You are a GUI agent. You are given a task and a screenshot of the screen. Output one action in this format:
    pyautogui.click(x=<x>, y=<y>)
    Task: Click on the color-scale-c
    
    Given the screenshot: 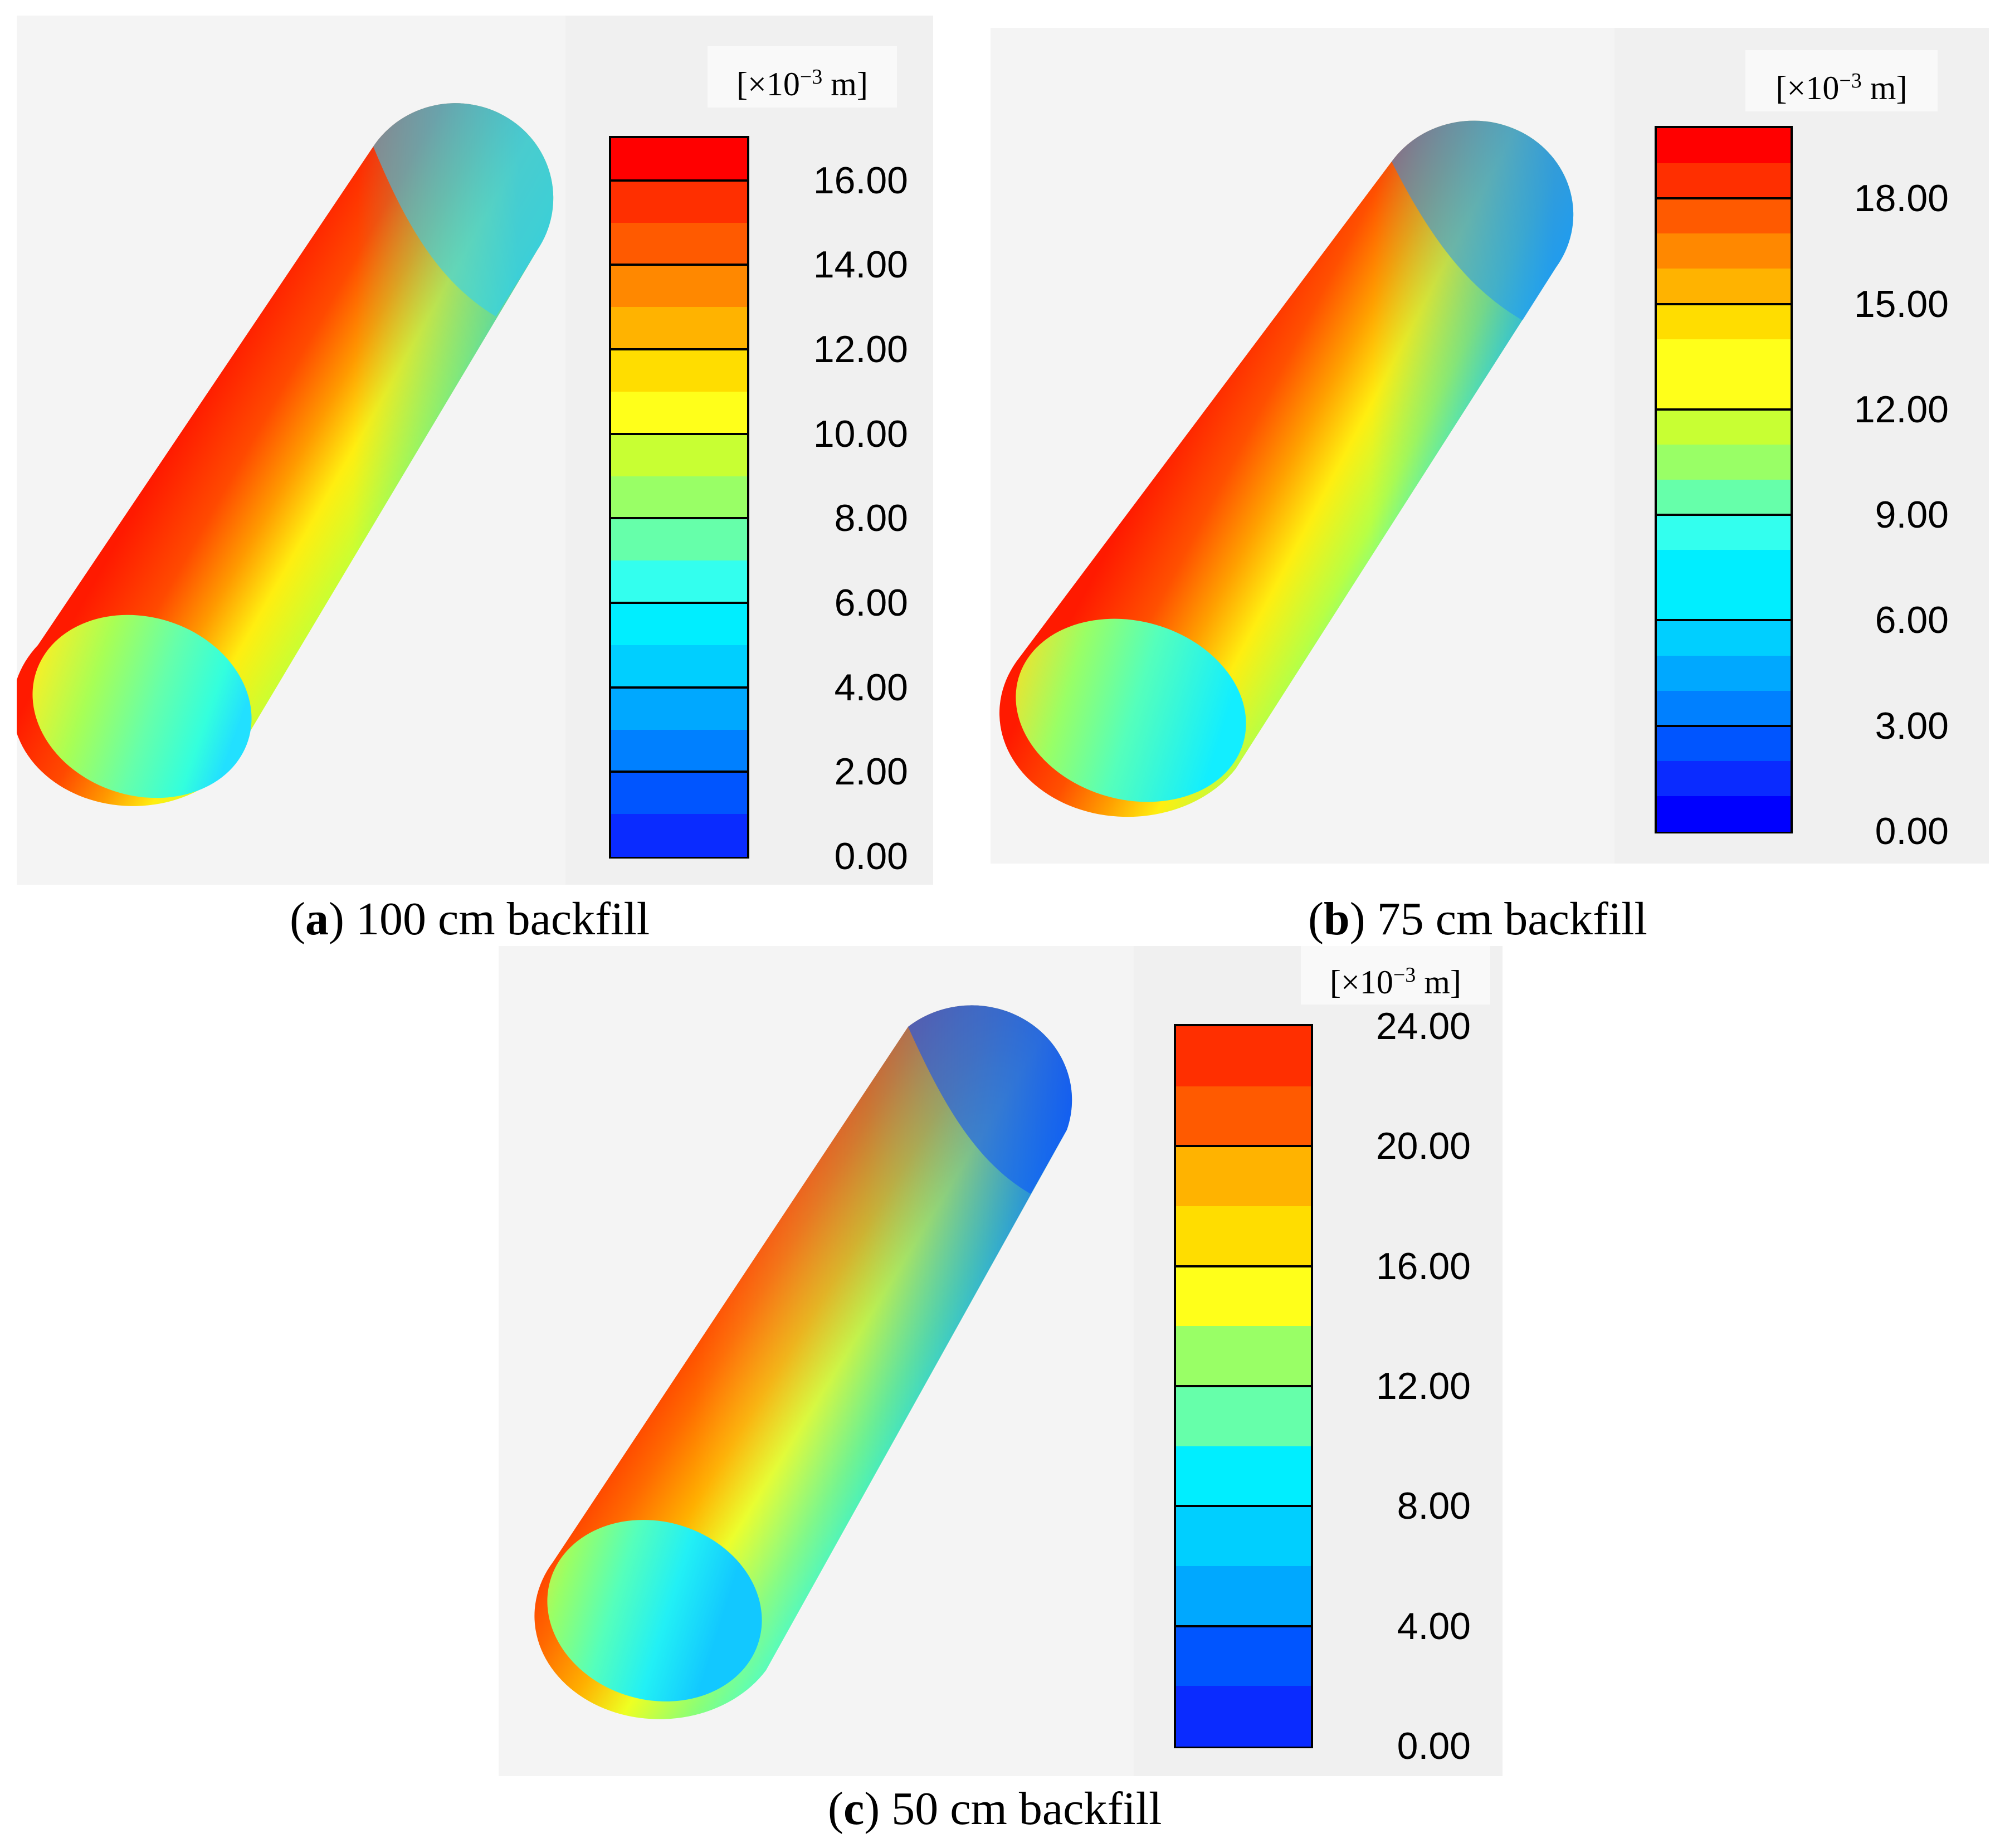 What is the action you would take?
    pyautogui.click(x=1243, y=1386)
    